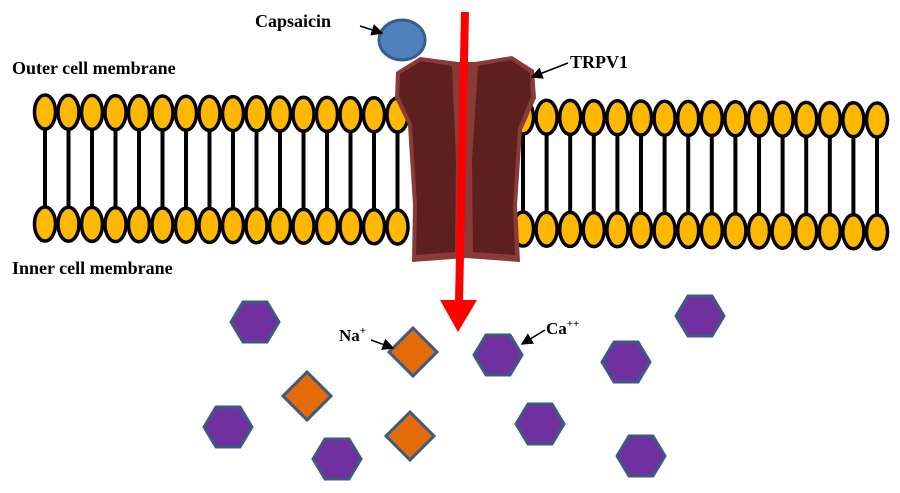 The width and height of the screenshot is (900, 493). Describe the element at coordinates (599, 62) in the screenshot. I see `trpv1-label: TRPV1` at that location.